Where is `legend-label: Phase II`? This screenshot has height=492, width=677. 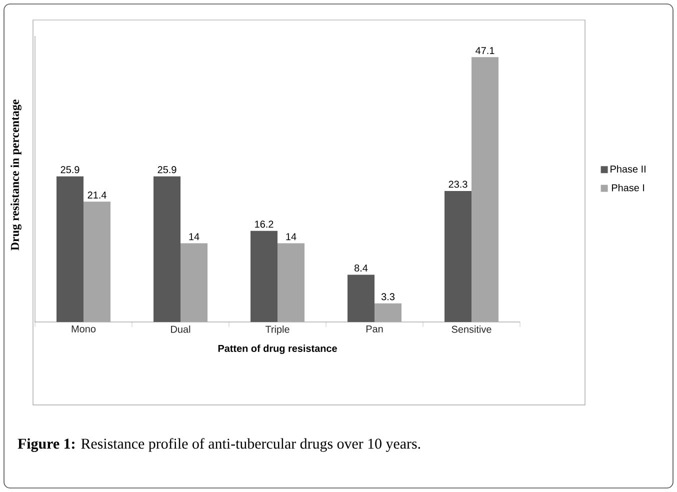 legend-label: Phase II is located at coordinates (628, 169).